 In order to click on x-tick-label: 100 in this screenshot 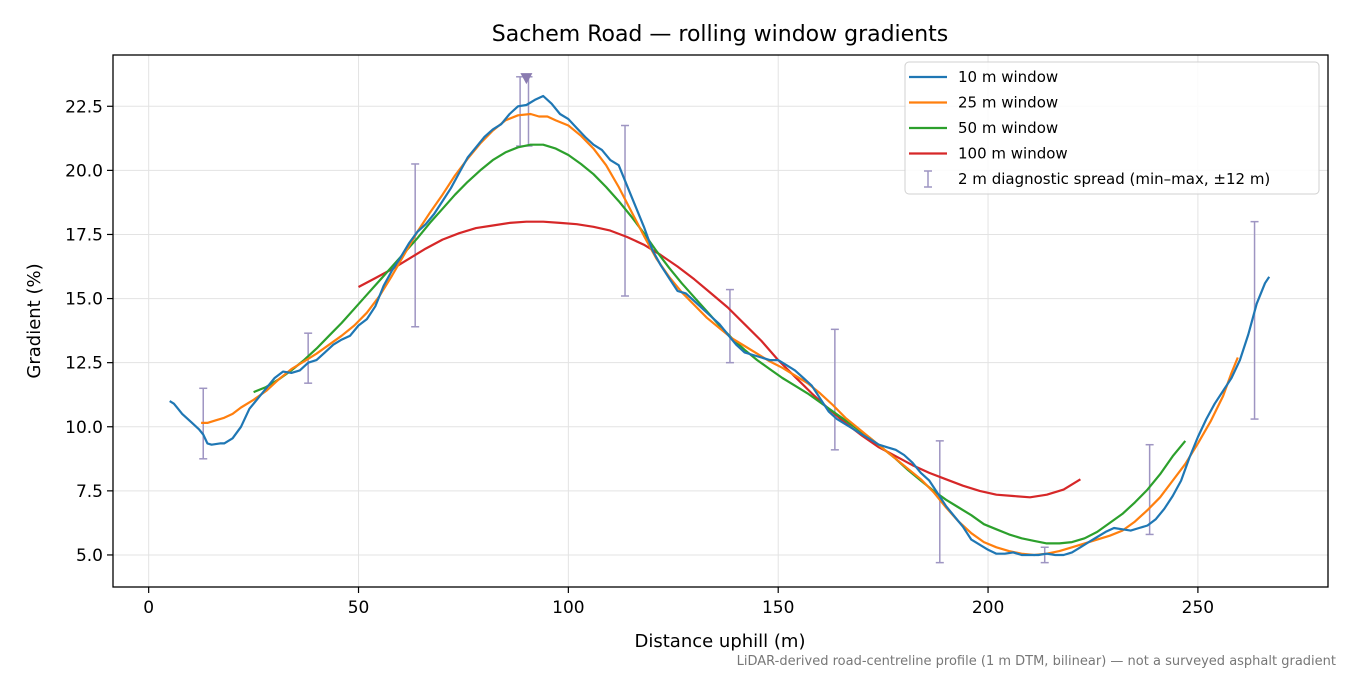, I will do `click(568, 608)`.